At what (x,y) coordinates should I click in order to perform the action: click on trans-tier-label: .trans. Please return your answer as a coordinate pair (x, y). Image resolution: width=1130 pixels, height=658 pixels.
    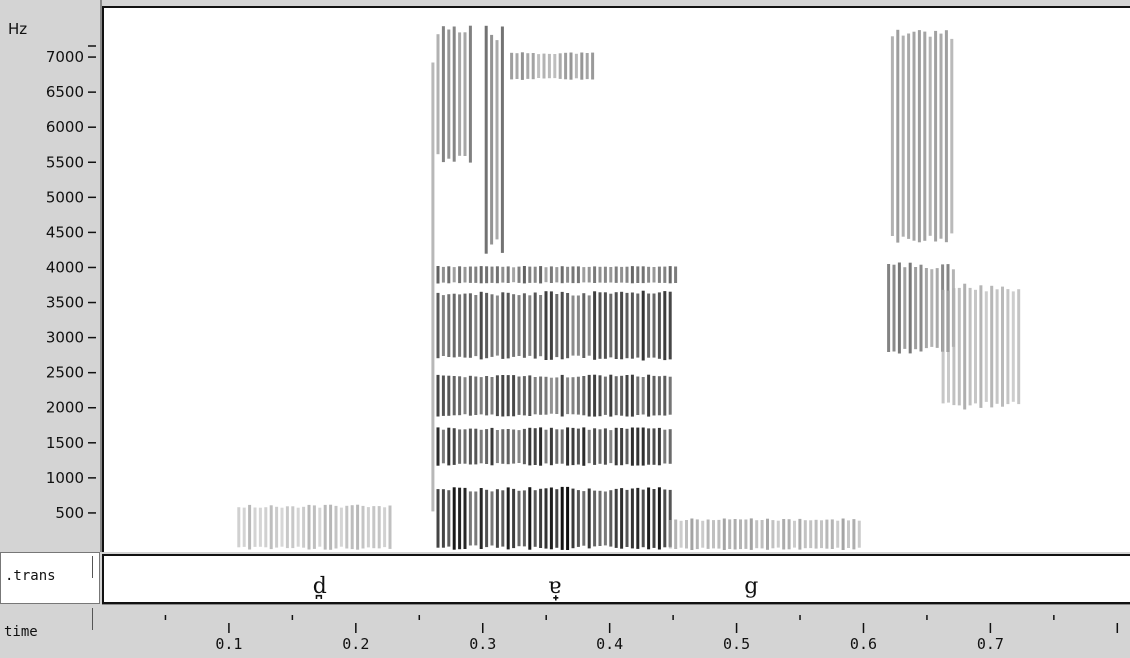
    Looking at the image, I should click on (50, 578).